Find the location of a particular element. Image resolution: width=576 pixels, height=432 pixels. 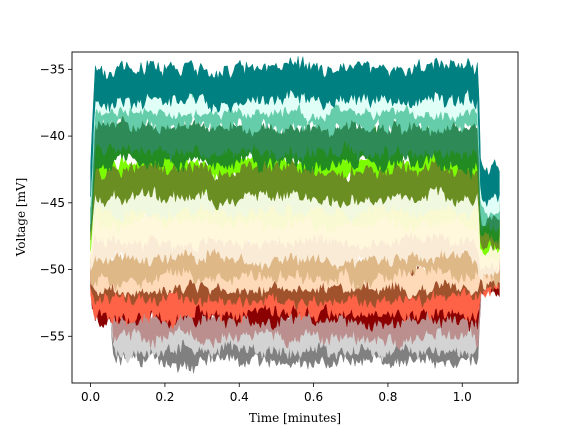

y-tick-label: −40 is located at coordinates (52, 136).